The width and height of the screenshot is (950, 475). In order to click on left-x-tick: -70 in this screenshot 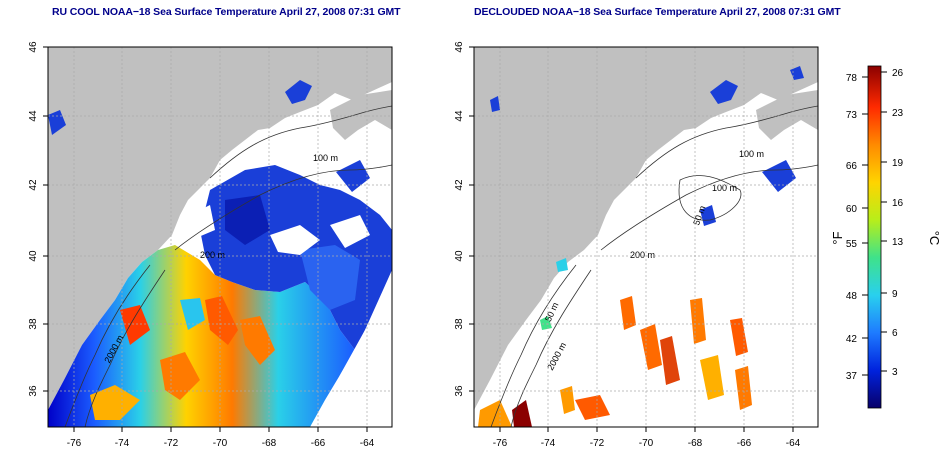, I will do `click(220, 443)`.